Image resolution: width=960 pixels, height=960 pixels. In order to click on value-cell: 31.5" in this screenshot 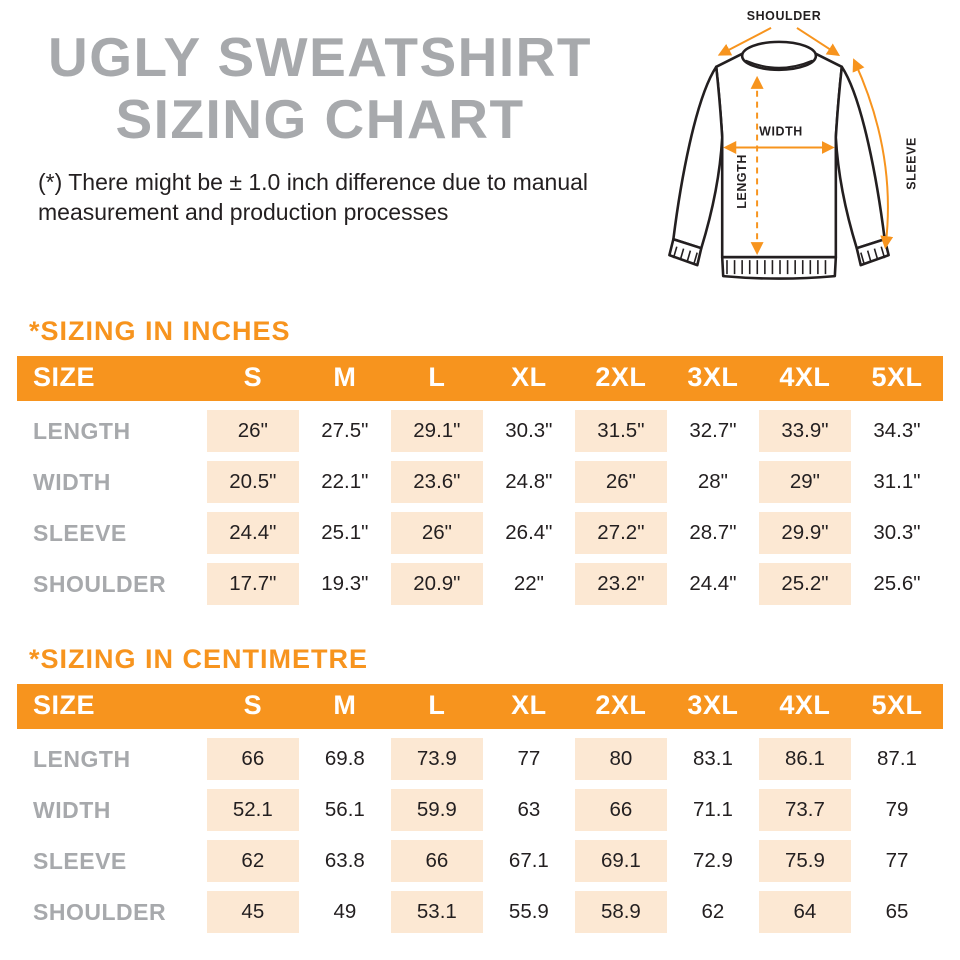, I will do `click(620, 431)`.